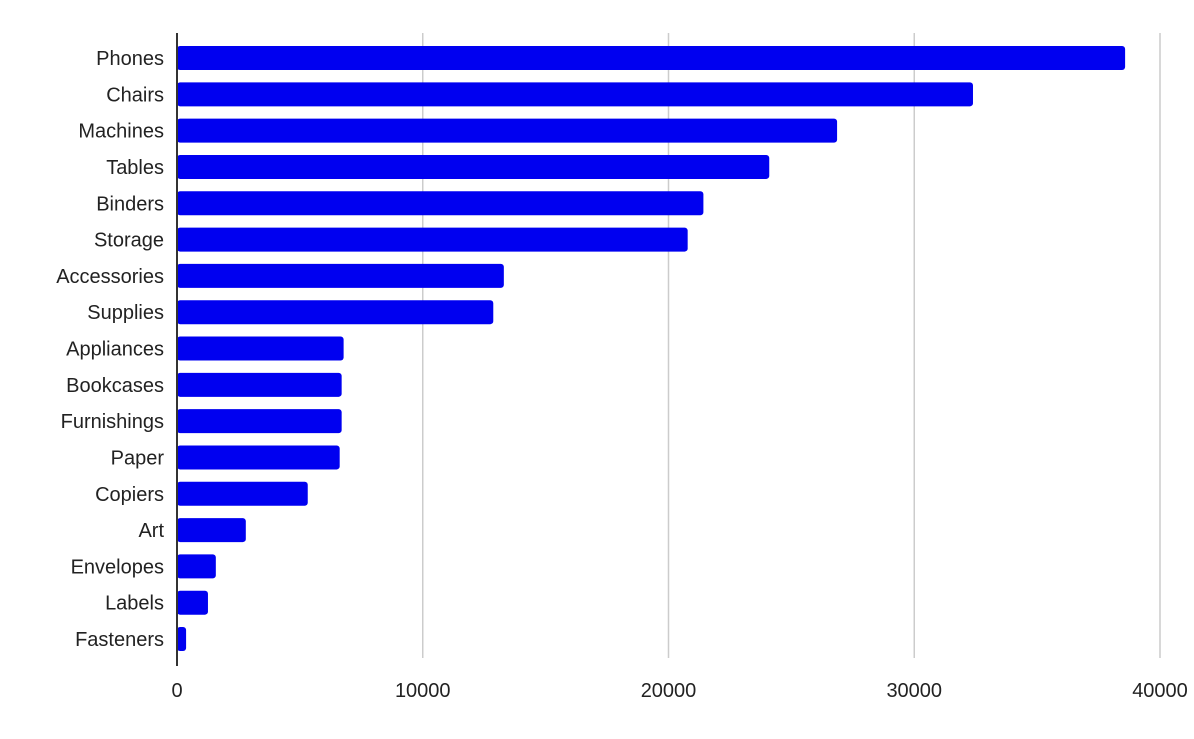  Describe the element at coordinates (473, 166) in the screenshot. I see `bar-tables` at that location.